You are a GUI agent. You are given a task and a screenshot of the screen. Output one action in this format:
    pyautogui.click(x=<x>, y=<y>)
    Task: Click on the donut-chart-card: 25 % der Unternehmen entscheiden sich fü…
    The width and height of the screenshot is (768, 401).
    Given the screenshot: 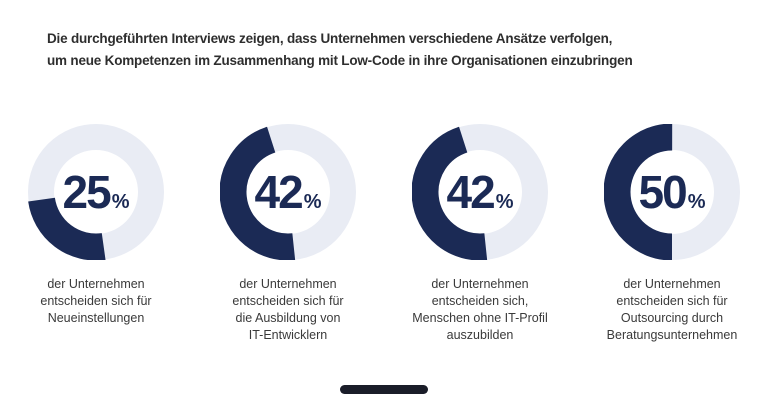 What is the action you would take?
    pyautogui.click(x=96, y=234)
    